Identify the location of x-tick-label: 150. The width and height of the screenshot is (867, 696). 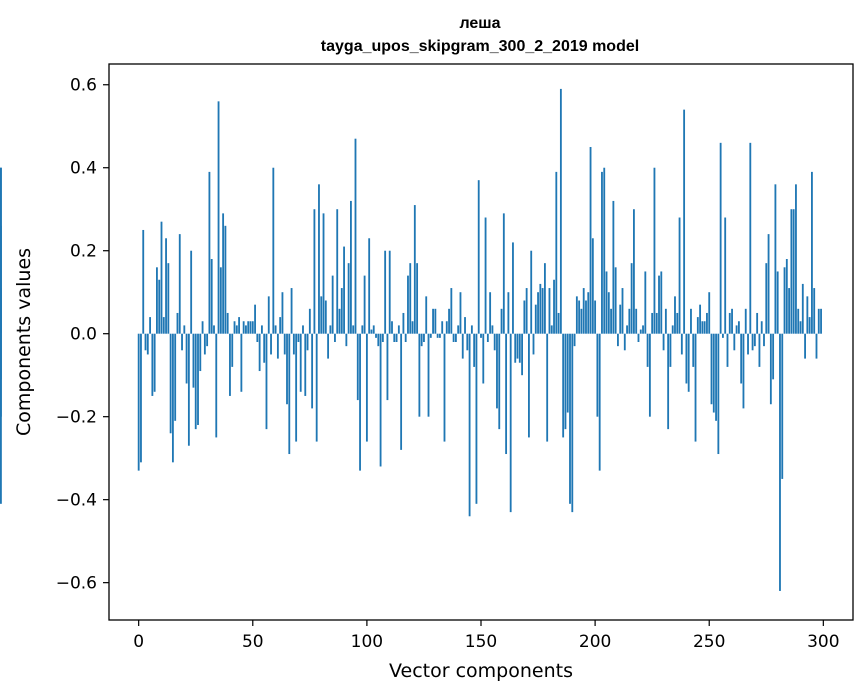
(481, 642).